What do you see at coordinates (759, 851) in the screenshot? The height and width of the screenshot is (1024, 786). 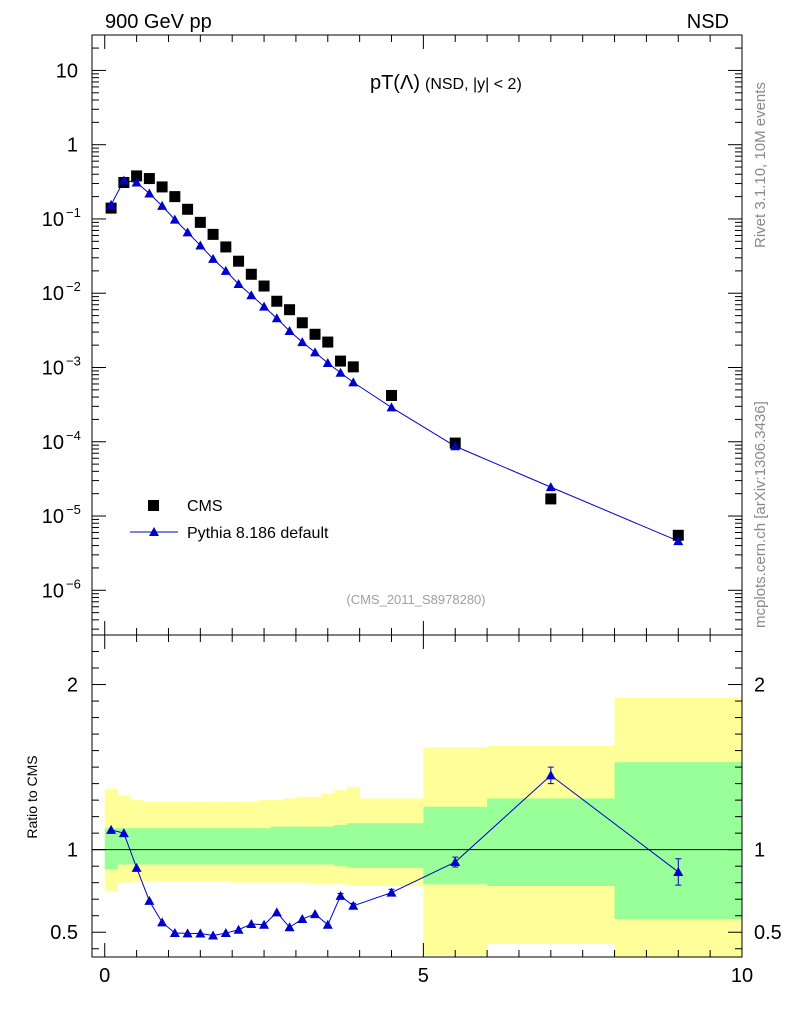 I see `ratio-y-tick-label-right: 1` at bounding box center [759, 851].